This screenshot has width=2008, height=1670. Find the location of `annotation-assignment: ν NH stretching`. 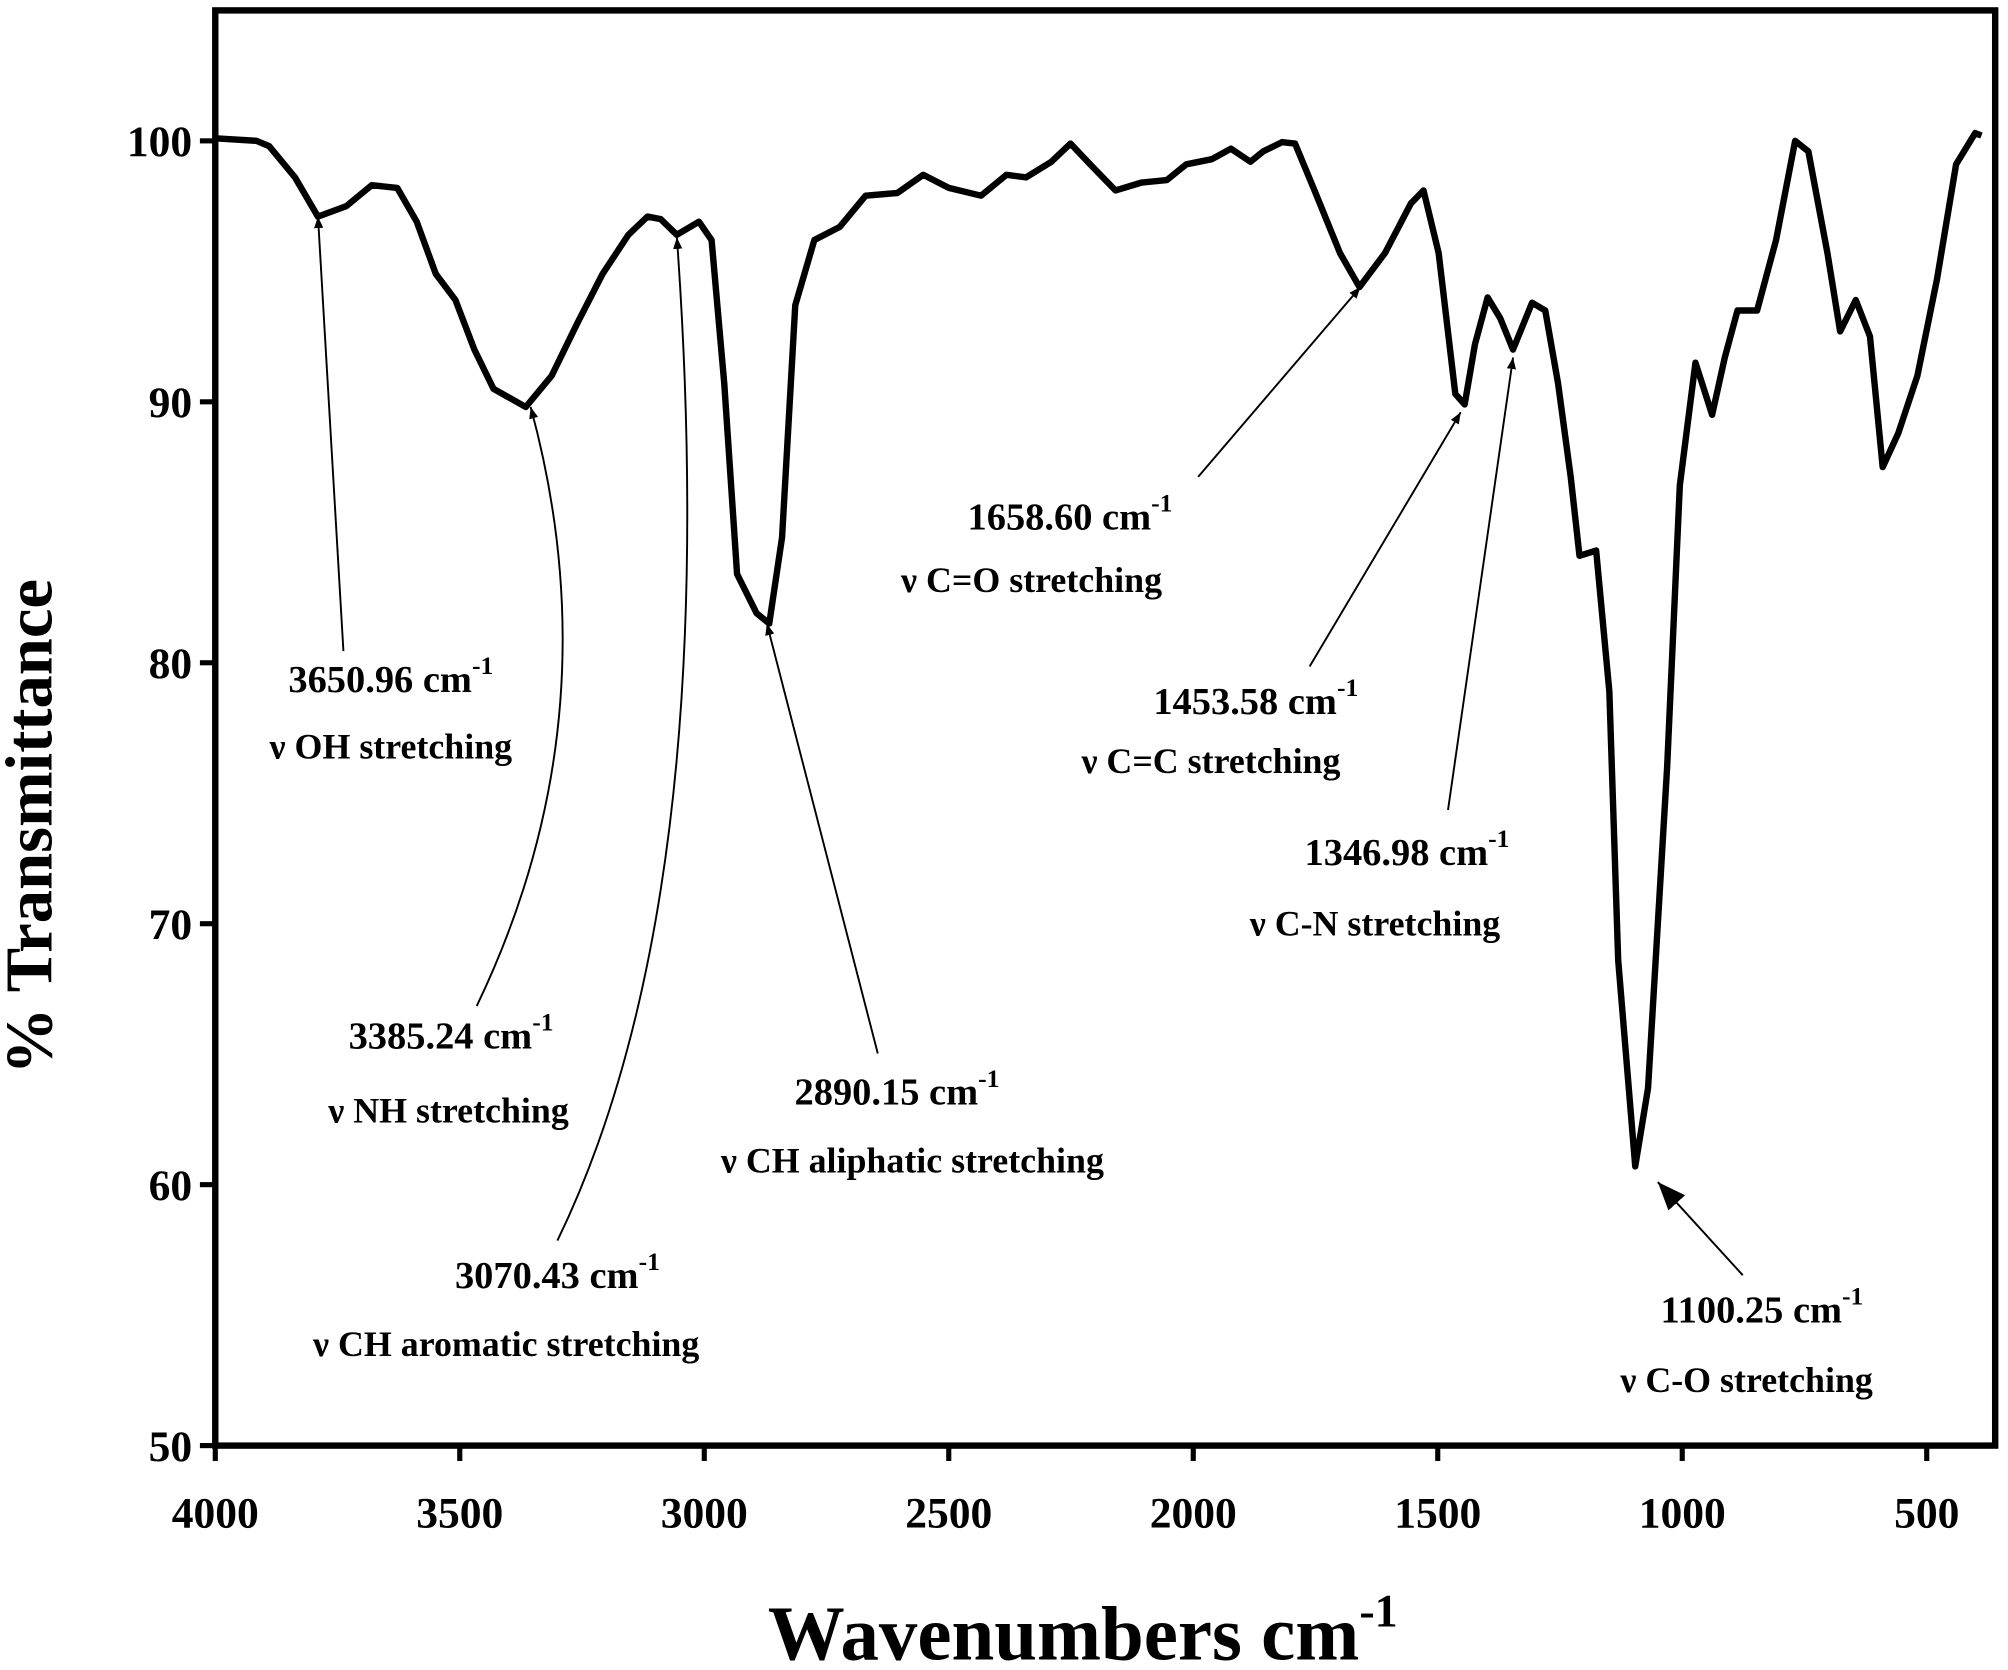

annotation-assignment: ν NH stretching is located at coordinates (448, 1111).